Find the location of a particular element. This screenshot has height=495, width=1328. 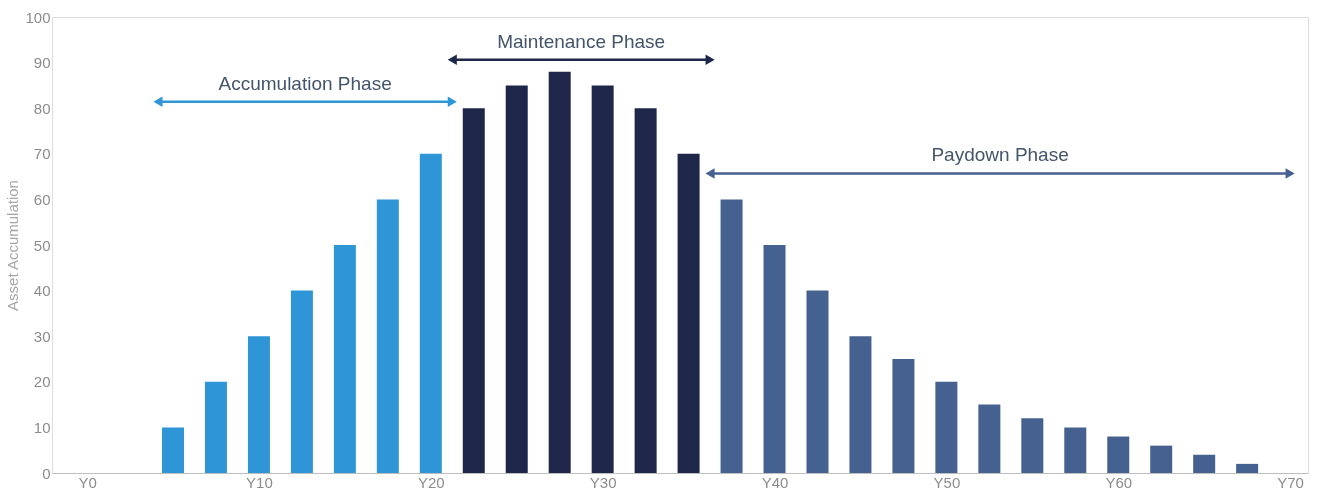

y-tick-label: 30 is located at coordinates (42, 336).